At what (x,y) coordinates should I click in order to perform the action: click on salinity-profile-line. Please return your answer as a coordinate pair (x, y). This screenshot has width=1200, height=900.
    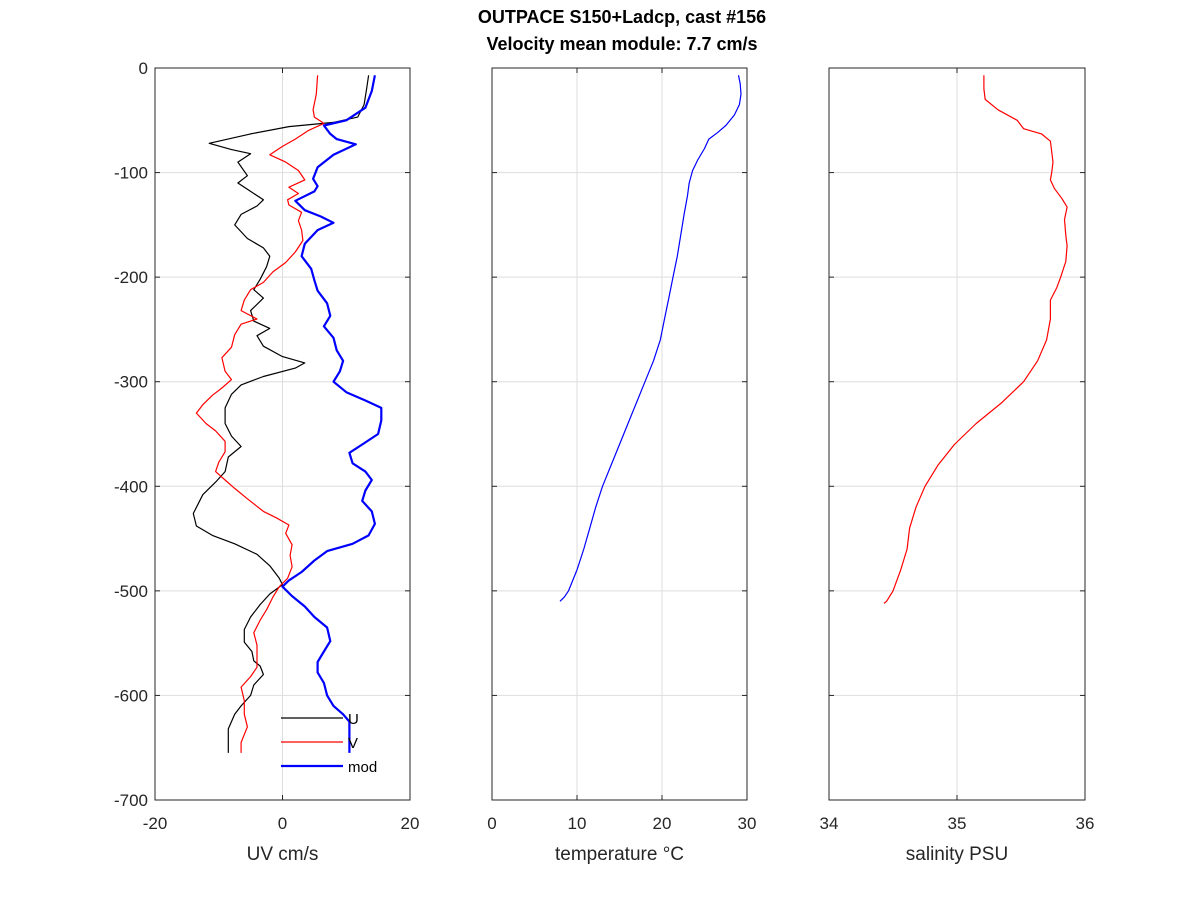
    Looking at the image, I should click on (975, 339).